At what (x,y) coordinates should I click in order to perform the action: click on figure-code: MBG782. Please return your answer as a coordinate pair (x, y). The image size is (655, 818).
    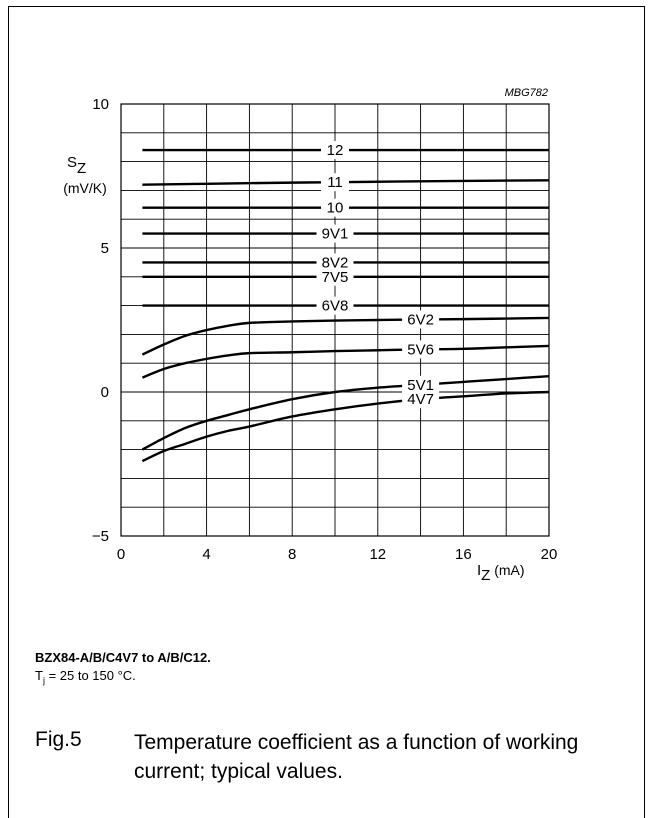
    Looking at the image, I should click on (526, 93).